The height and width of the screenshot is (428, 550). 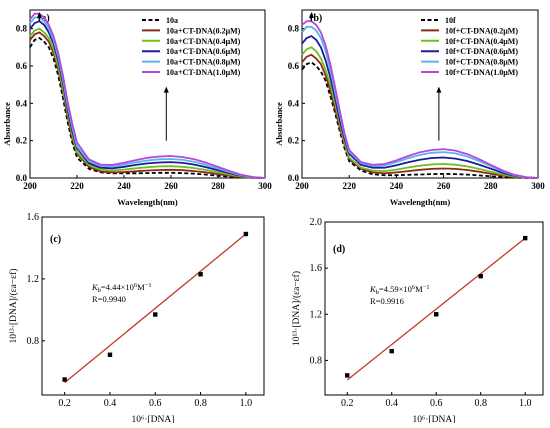 What do you see at coordinates (22, 178) in the screenshot?
I see `y-tick-label: 0.0` at bounding box center [22, 178].